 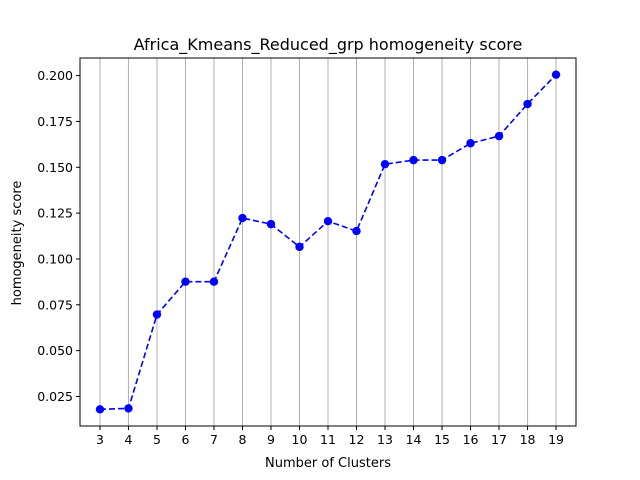 I want to click on x-tick-label: 8, so click(x=243, y=439).